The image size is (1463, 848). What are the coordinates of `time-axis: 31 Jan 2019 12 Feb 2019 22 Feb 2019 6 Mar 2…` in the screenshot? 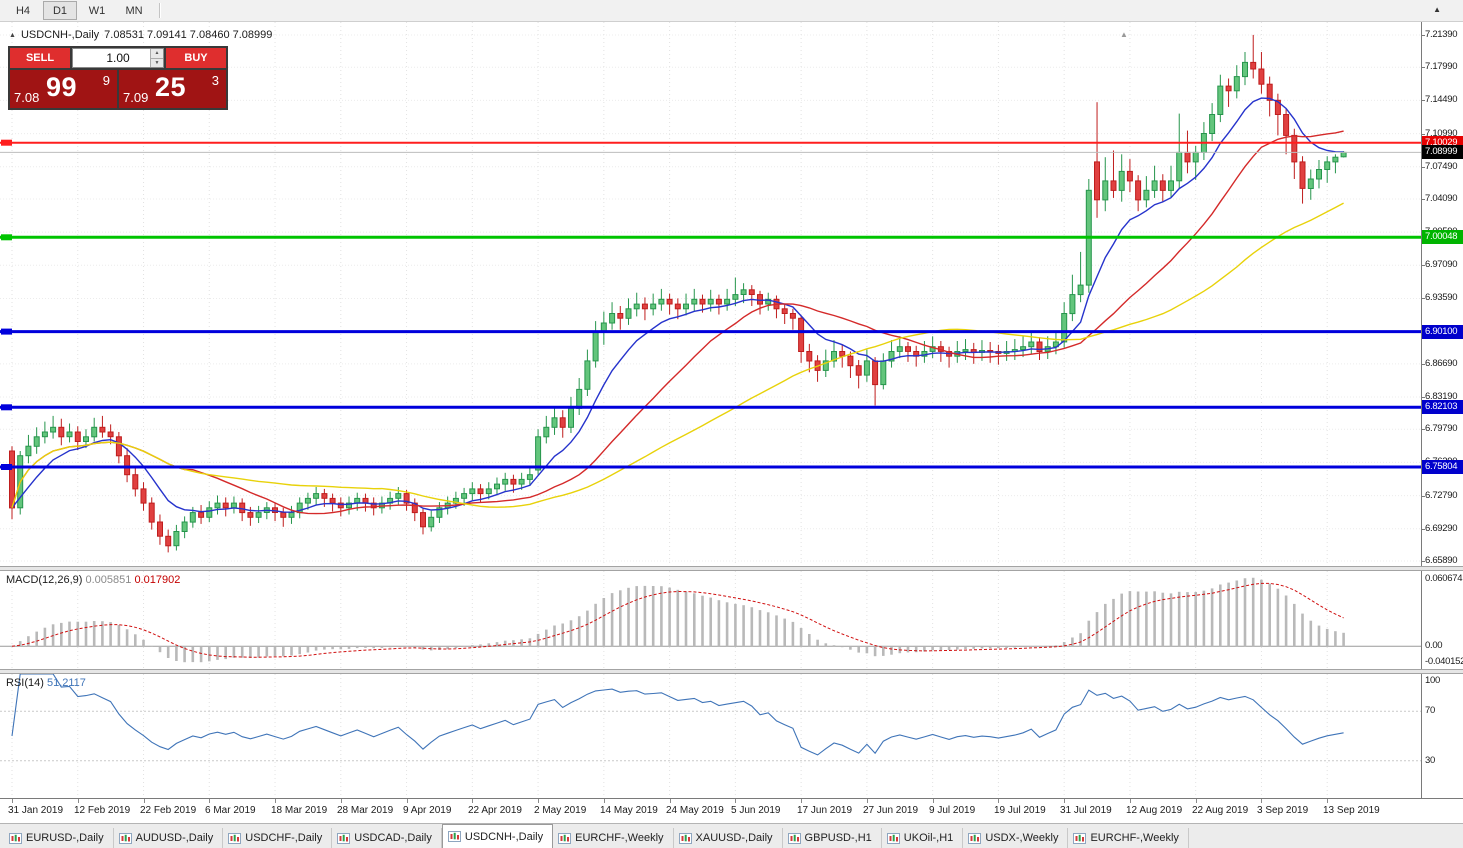 It's located at (731, 810).